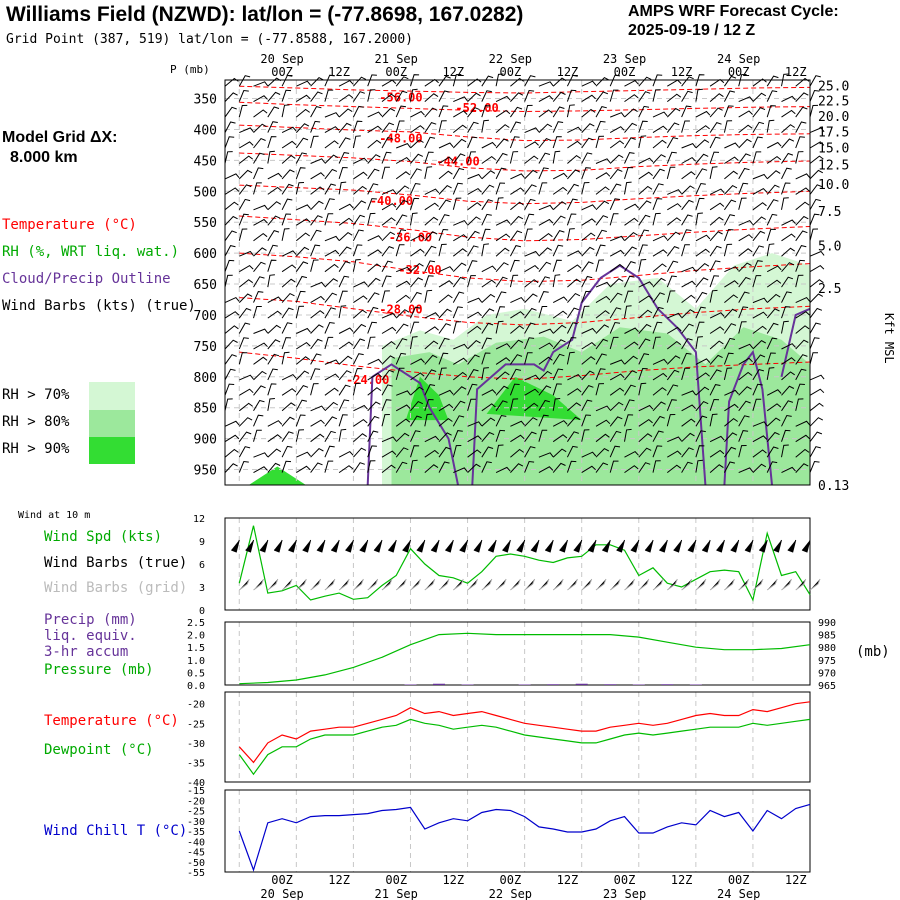 The width and height of the screenshot is (900, 900). I want to click on temperature-contour-label: -24.00, so click(367, 380).